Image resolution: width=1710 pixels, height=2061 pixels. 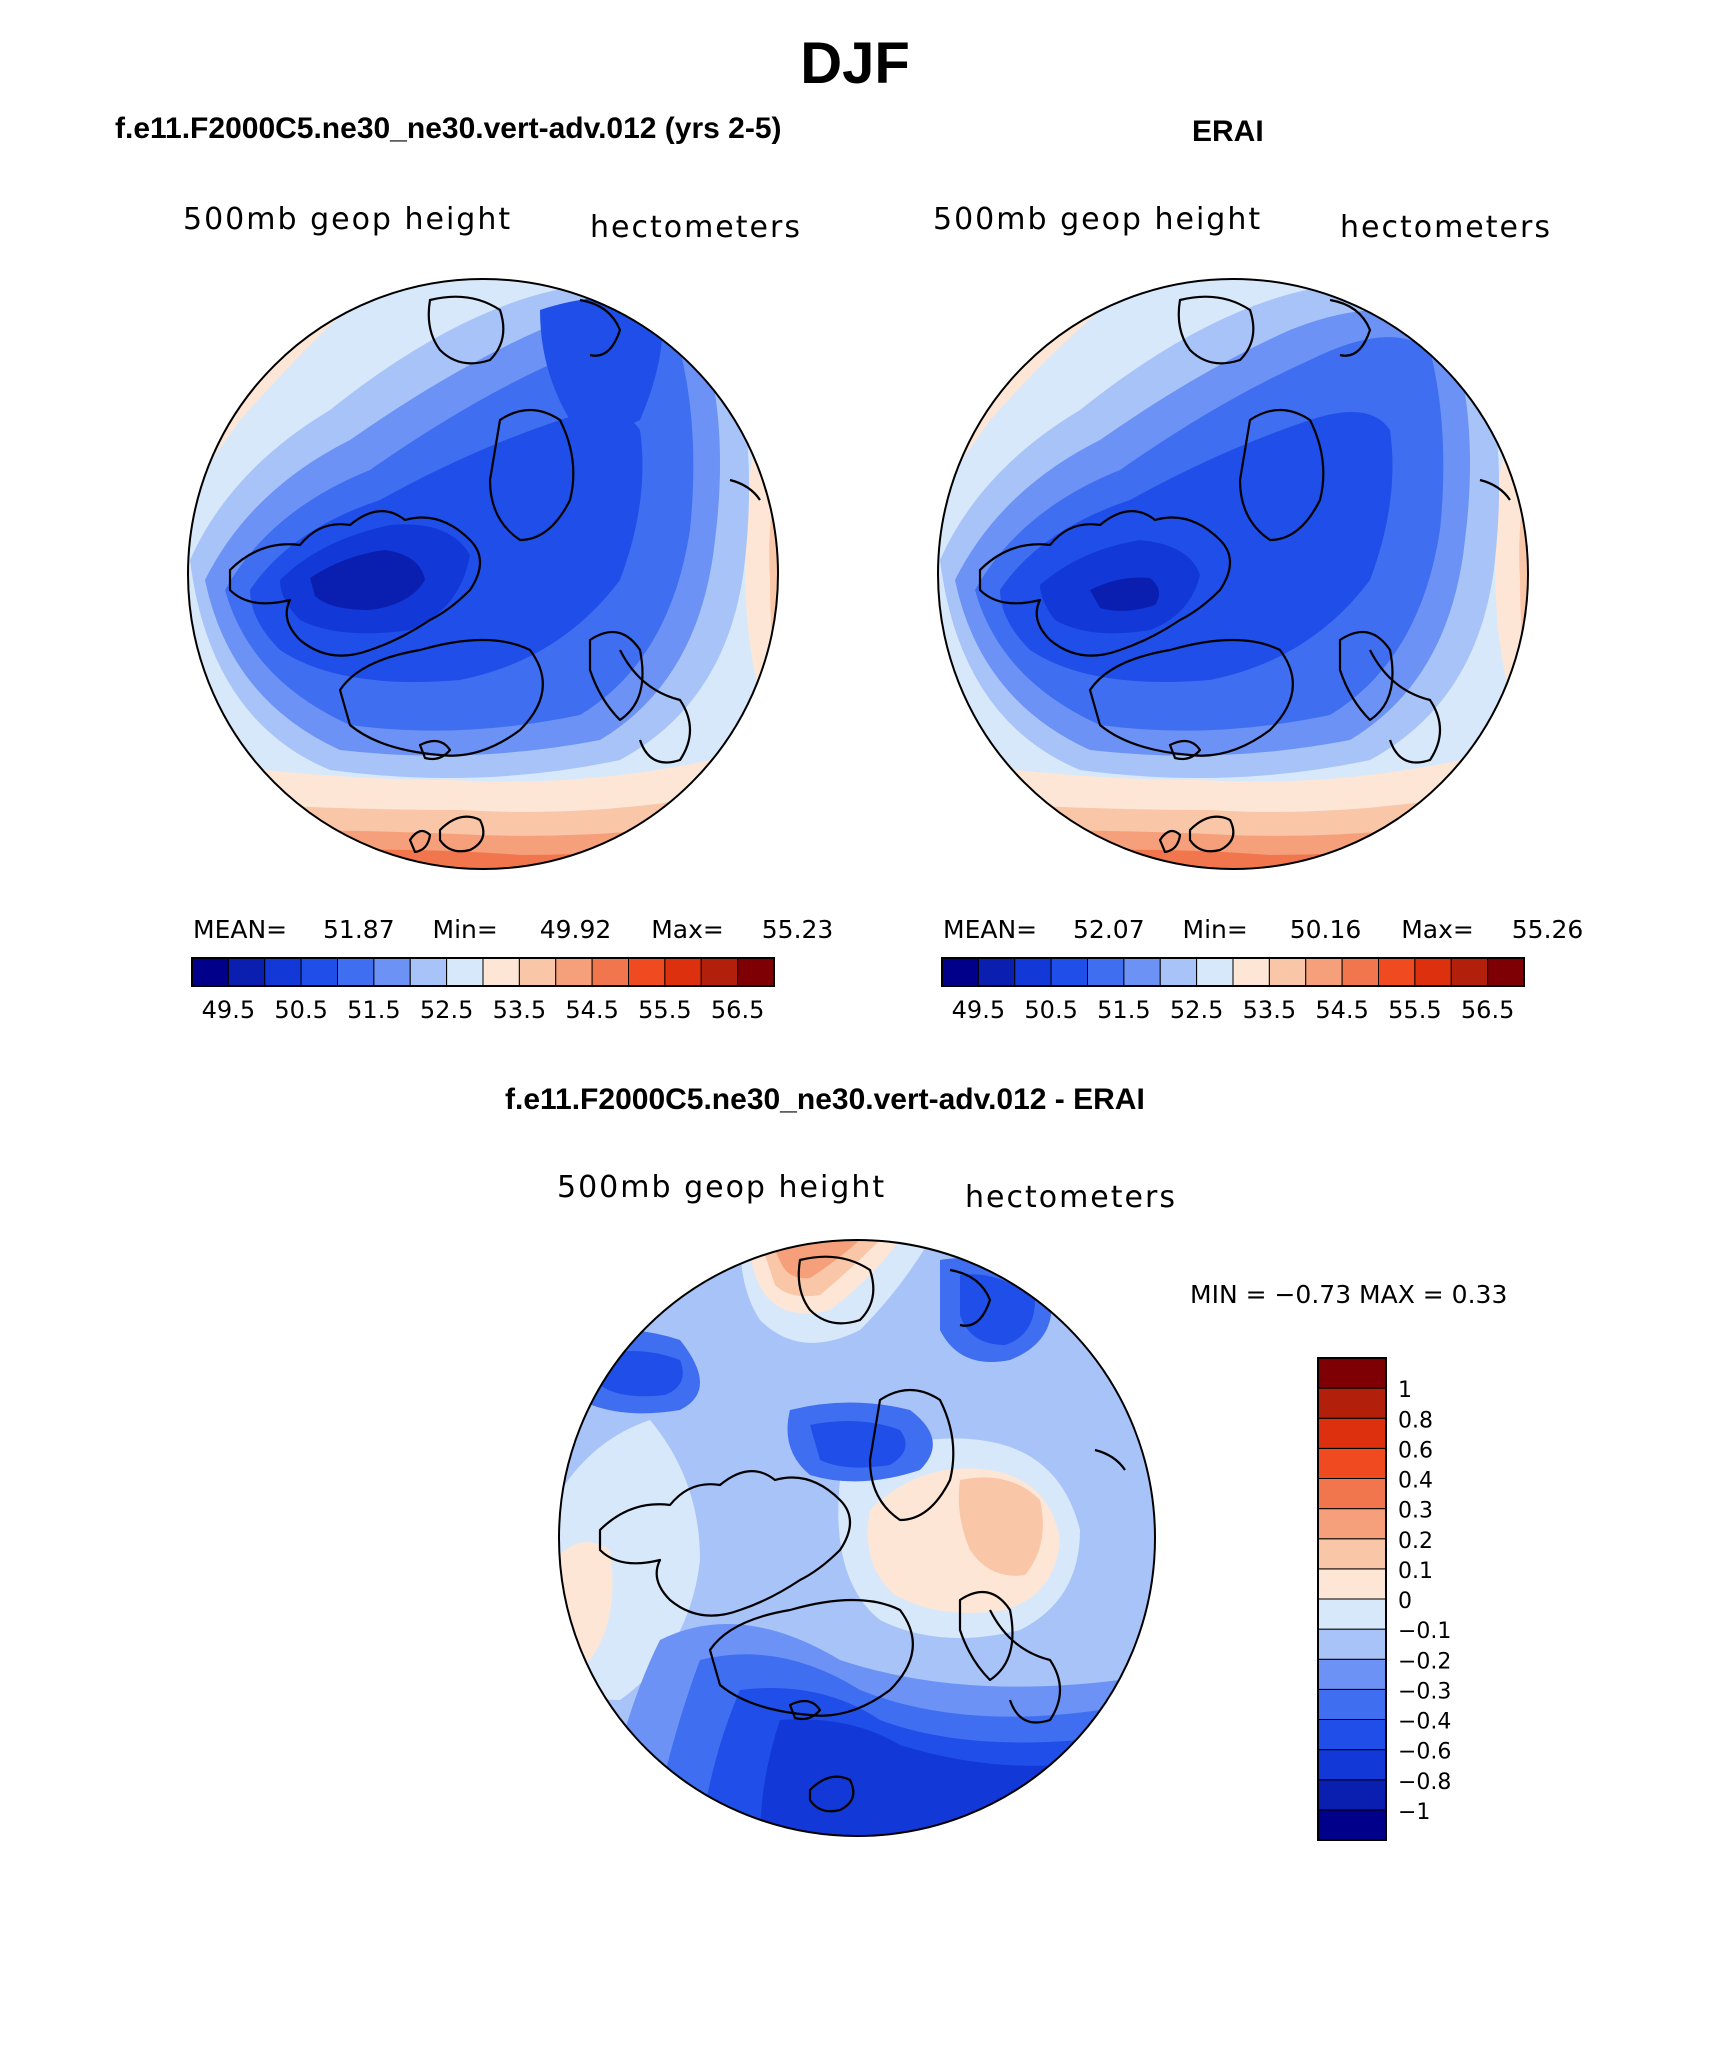 I want to click on colorbar-tick-label: 0.3, so click(x=1415, y=1511).